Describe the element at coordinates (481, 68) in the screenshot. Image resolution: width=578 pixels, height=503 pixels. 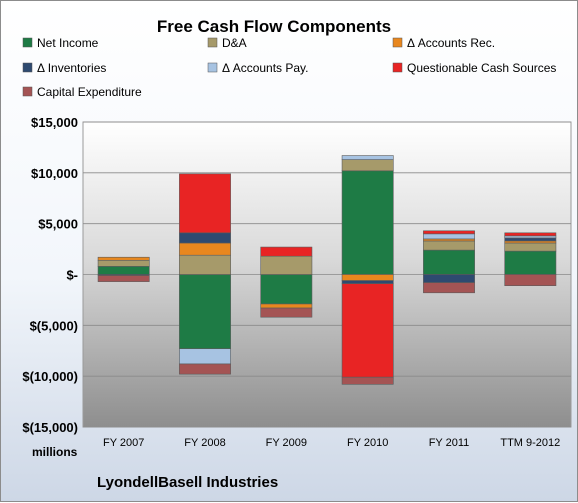
I see `legend-entry: Questionable Cash Sources` at that location.